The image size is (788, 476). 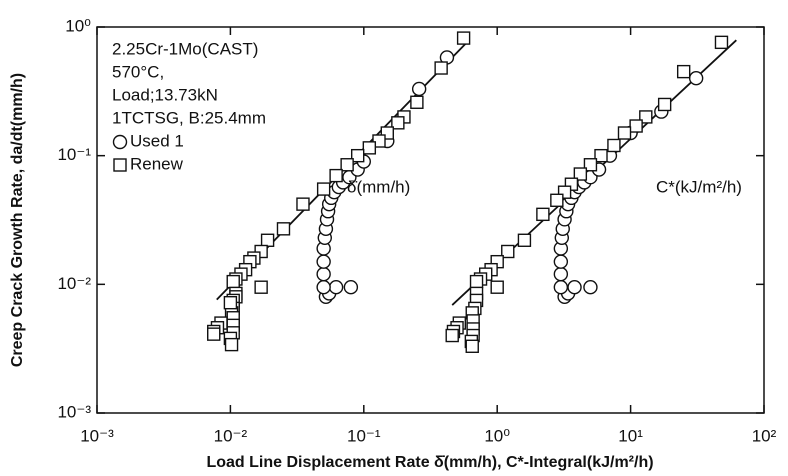 What do you see at coordinates (74, 283) in the screenshot?
I see `y-tick-label: 10⁻²` at bounding box center [74, 283].